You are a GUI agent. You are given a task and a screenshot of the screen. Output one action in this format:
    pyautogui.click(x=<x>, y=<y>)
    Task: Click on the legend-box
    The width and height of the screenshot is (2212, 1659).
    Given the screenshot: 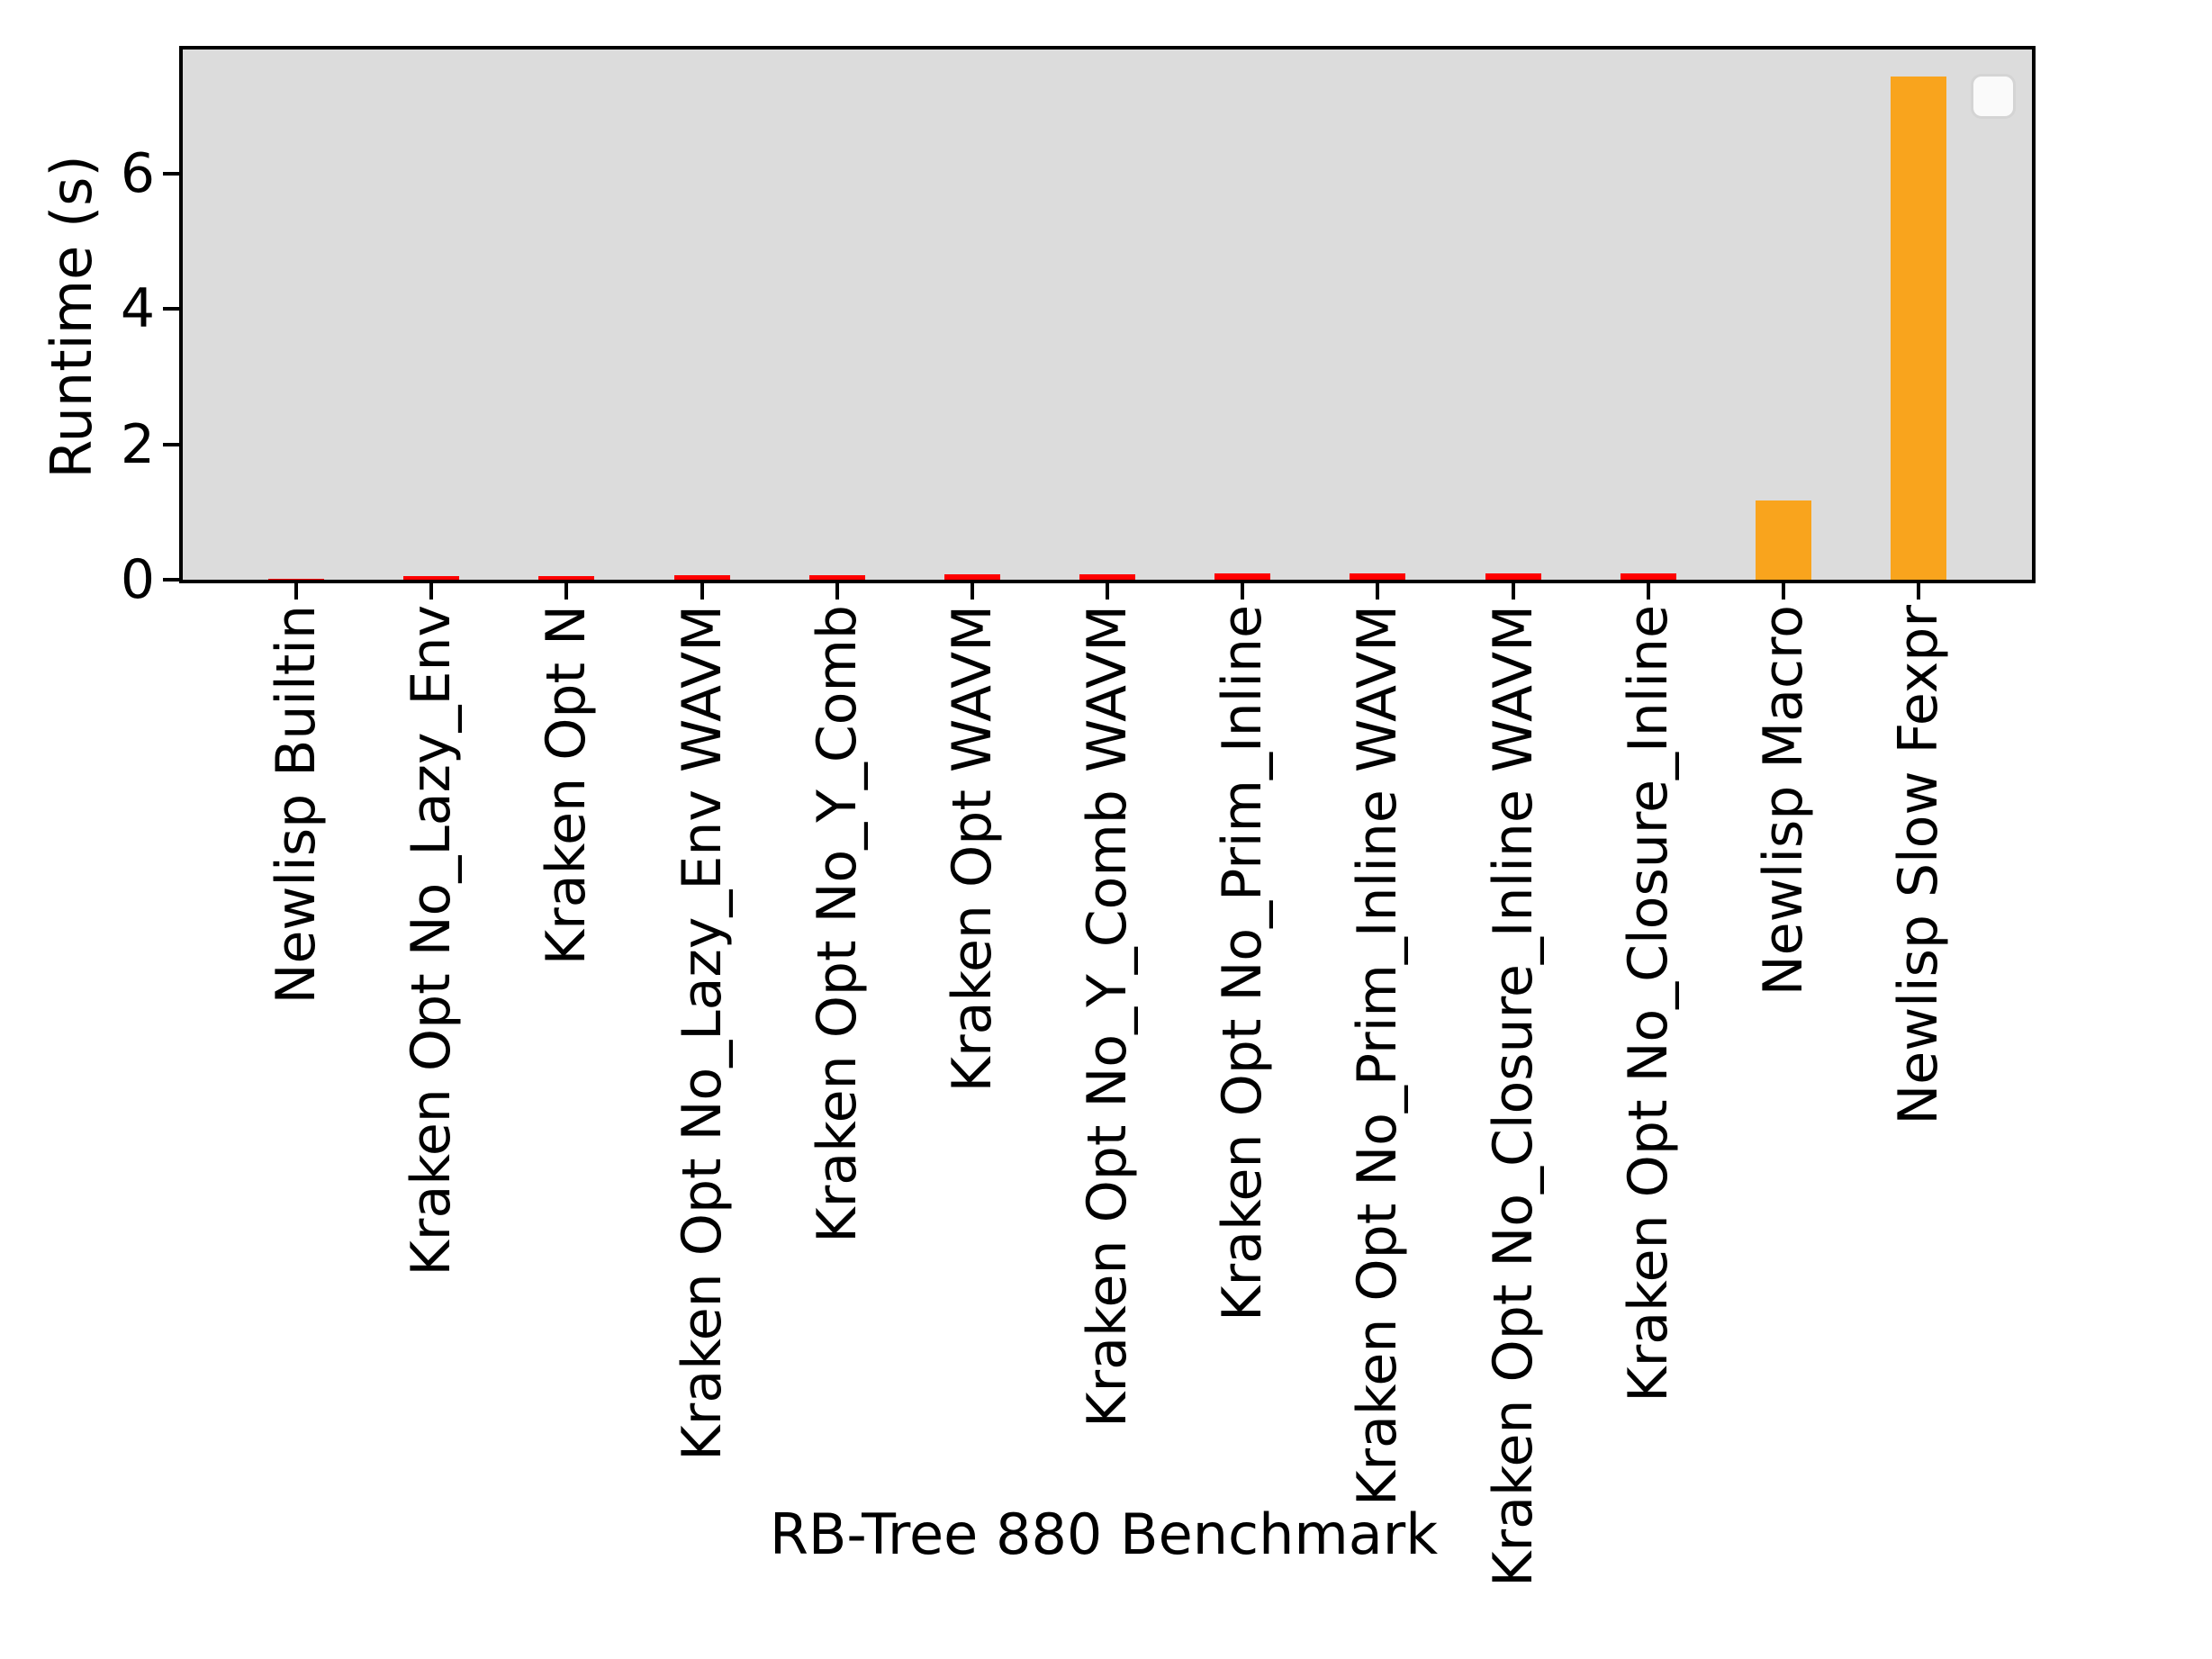 What is the action you would take?
    pyautogui.click(x=1993, y=96)
    